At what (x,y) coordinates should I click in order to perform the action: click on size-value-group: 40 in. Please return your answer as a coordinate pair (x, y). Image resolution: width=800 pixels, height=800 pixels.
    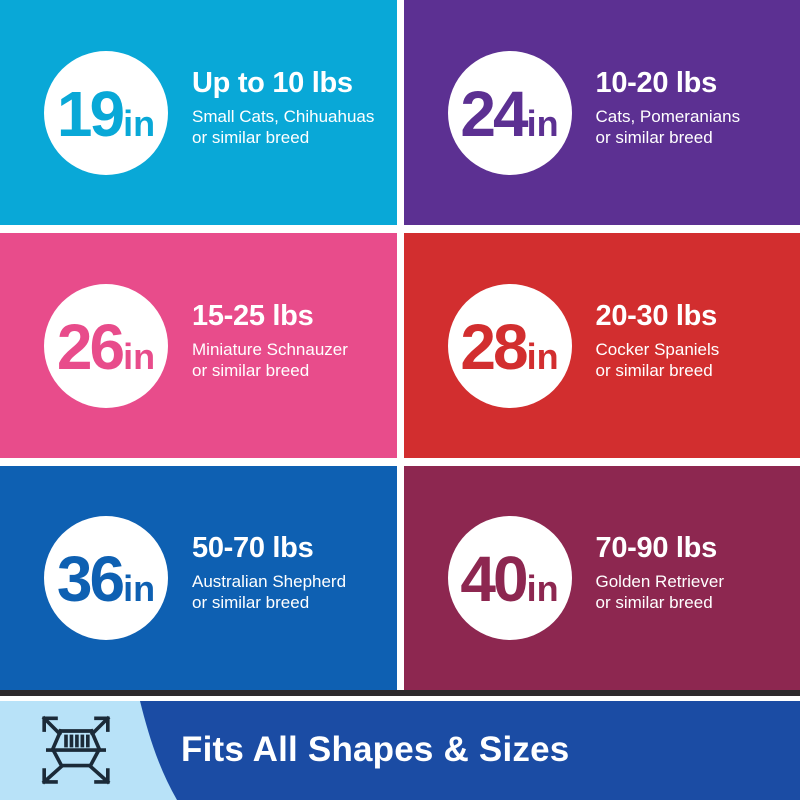
    Looking at the image, I should click on (509, 578).